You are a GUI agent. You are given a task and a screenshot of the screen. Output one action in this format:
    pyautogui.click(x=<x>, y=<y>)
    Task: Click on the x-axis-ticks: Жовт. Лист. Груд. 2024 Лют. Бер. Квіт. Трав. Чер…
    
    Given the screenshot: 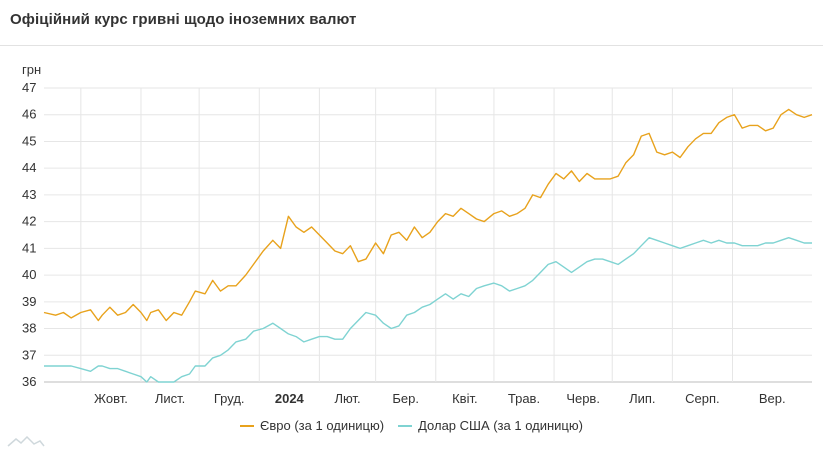 What is the action you would take?
    pyautogui.click(x=440, y=398)
    